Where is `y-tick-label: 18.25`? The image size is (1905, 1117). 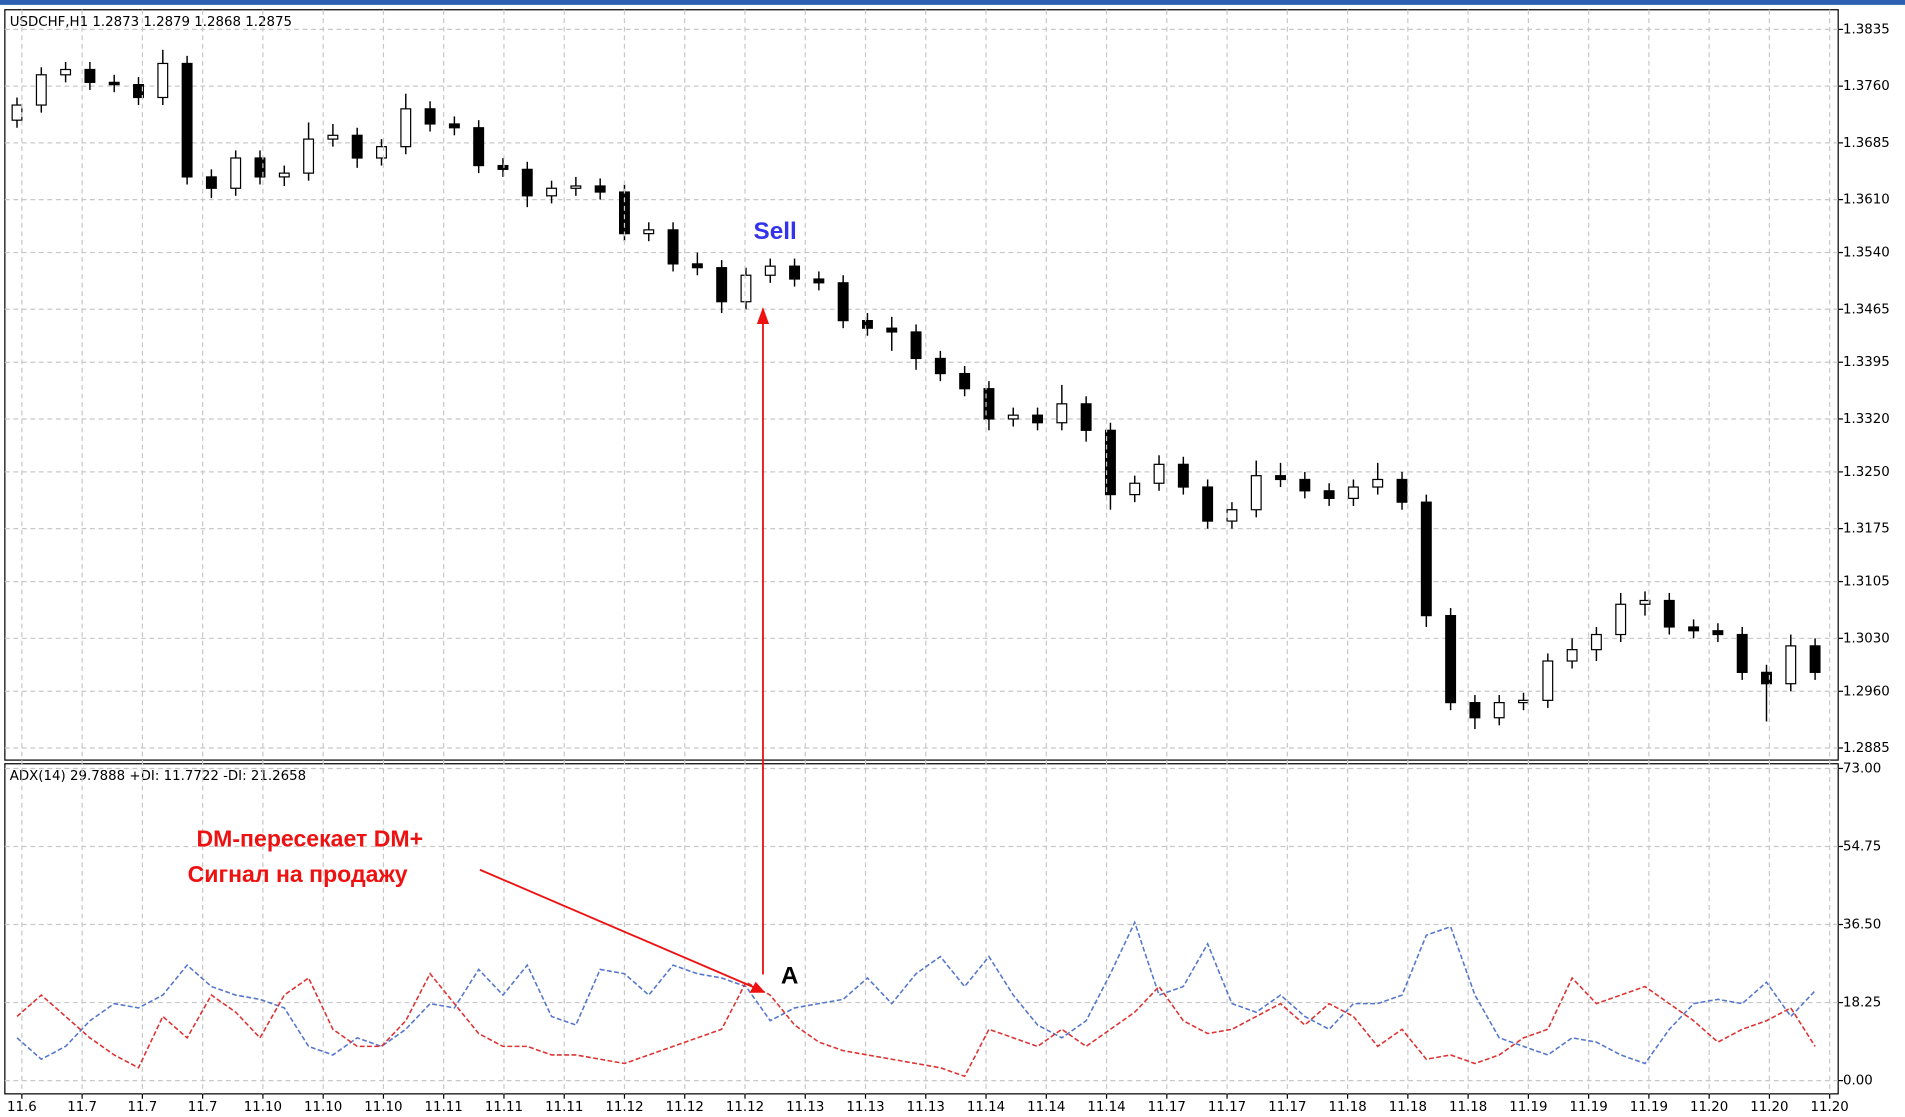
y-tick-label: 18.25 is located at coordinates (1862, 1003).